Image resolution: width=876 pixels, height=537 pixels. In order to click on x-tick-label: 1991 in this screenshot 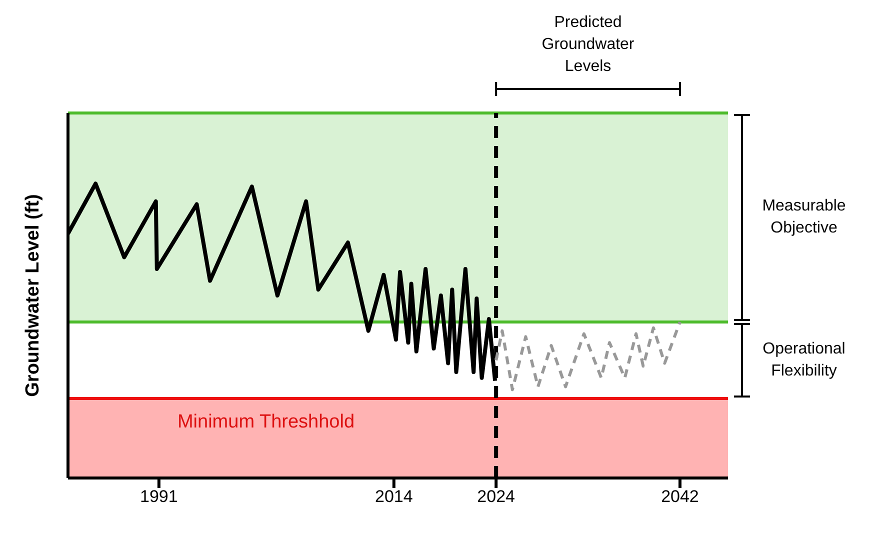, I will do `click(159, 496)`.